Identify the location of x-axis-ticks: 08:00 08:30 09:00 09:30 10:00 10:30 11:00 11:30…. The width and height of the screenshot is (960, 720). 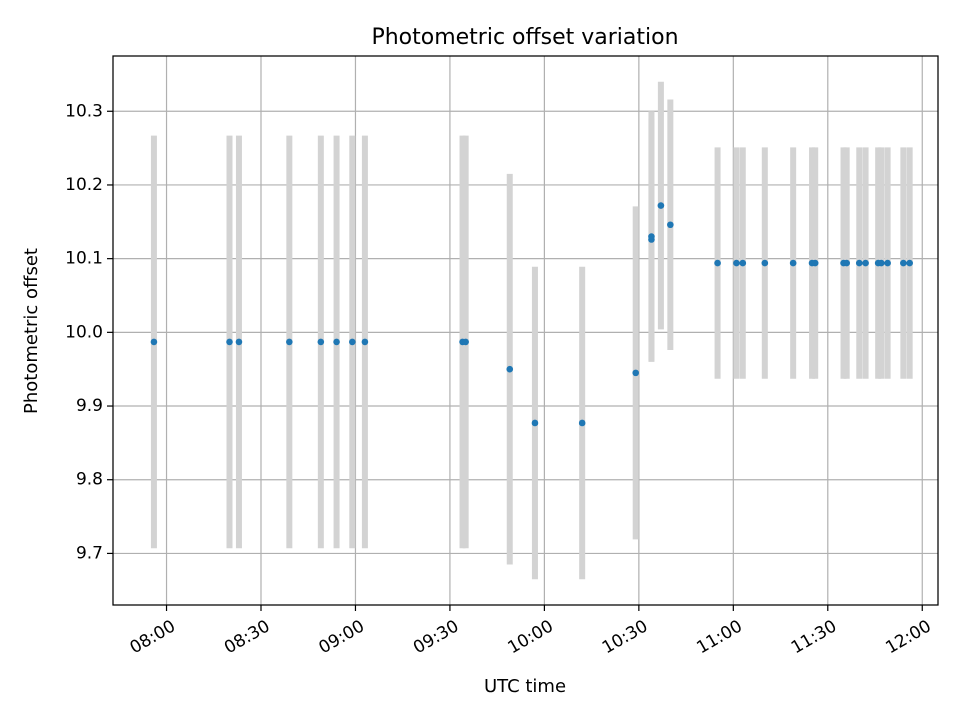
(531, 631).